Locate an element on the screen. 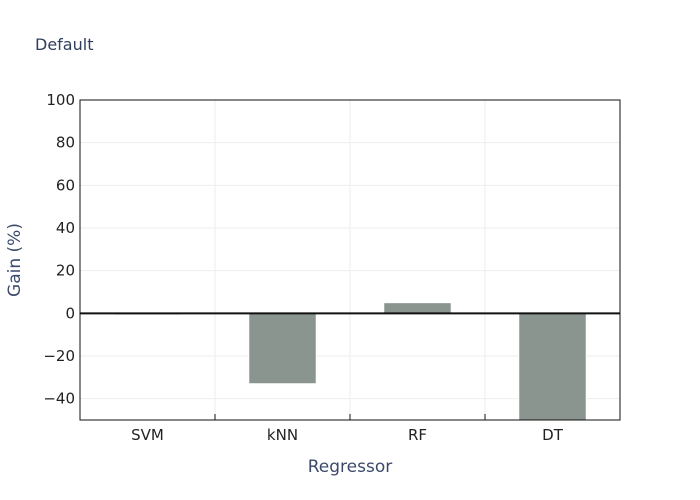 The image size is (700, 500). y-tick-label: 20 is located at coordinates (65, 271).